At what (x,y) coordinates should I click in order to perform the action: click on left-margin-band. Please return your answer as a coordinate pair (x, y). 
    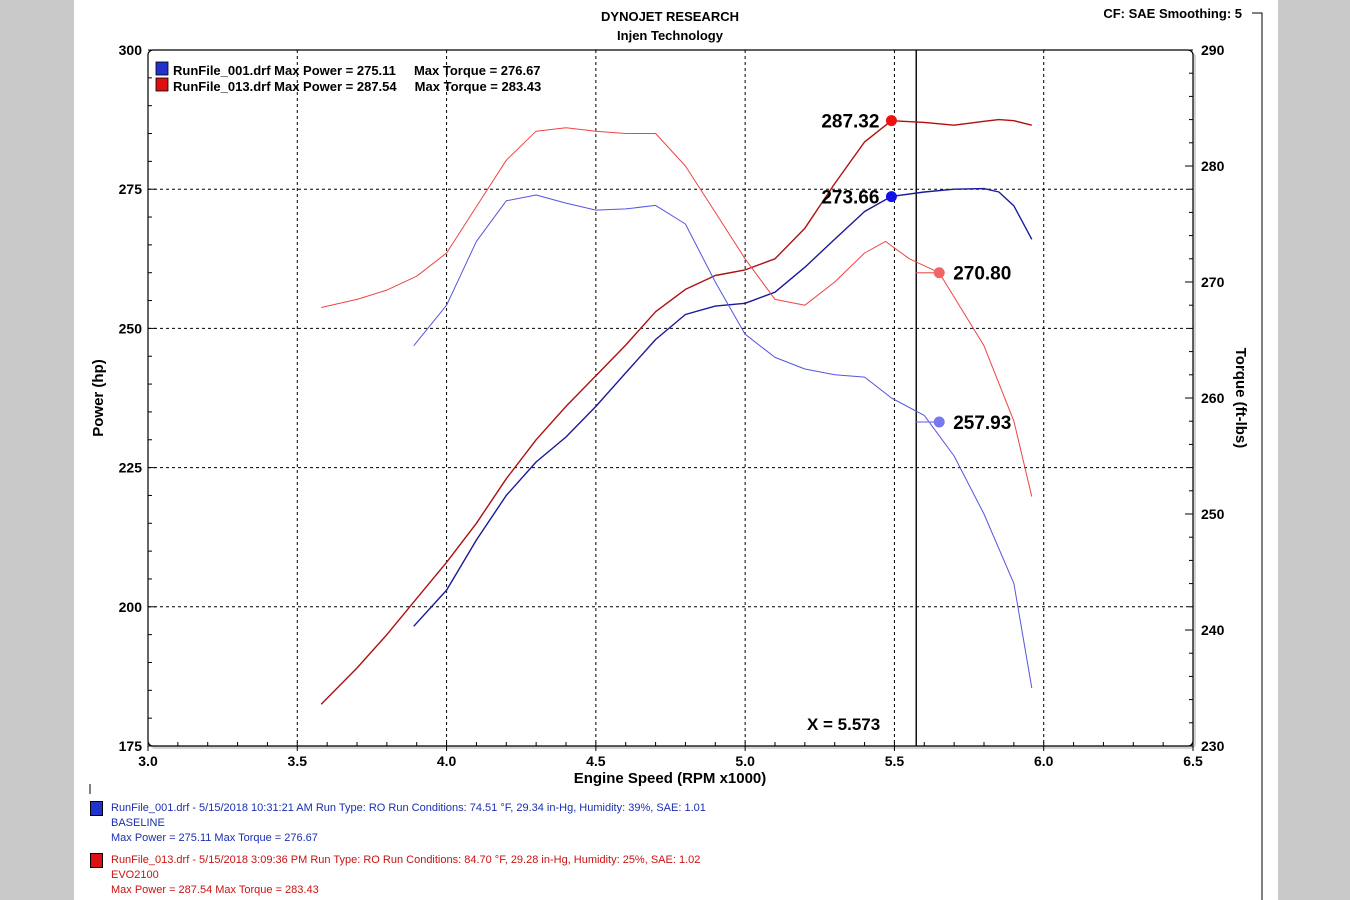
    Looking at the image, I should click on (37, 450).